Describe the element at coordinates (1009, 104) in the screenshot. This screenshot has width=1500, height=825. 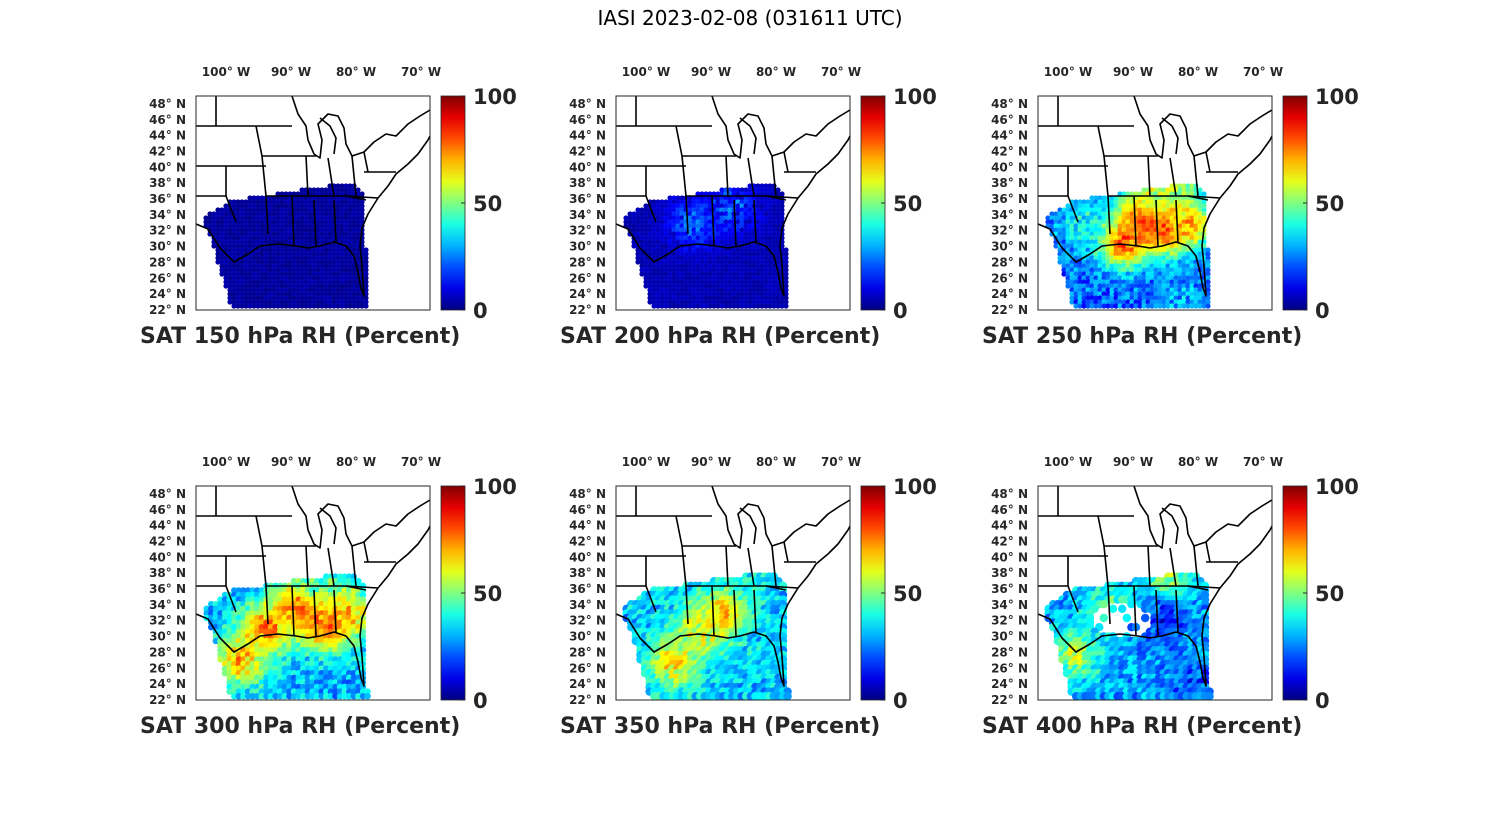
I see `lat-tick-label: 48° N` at that location.